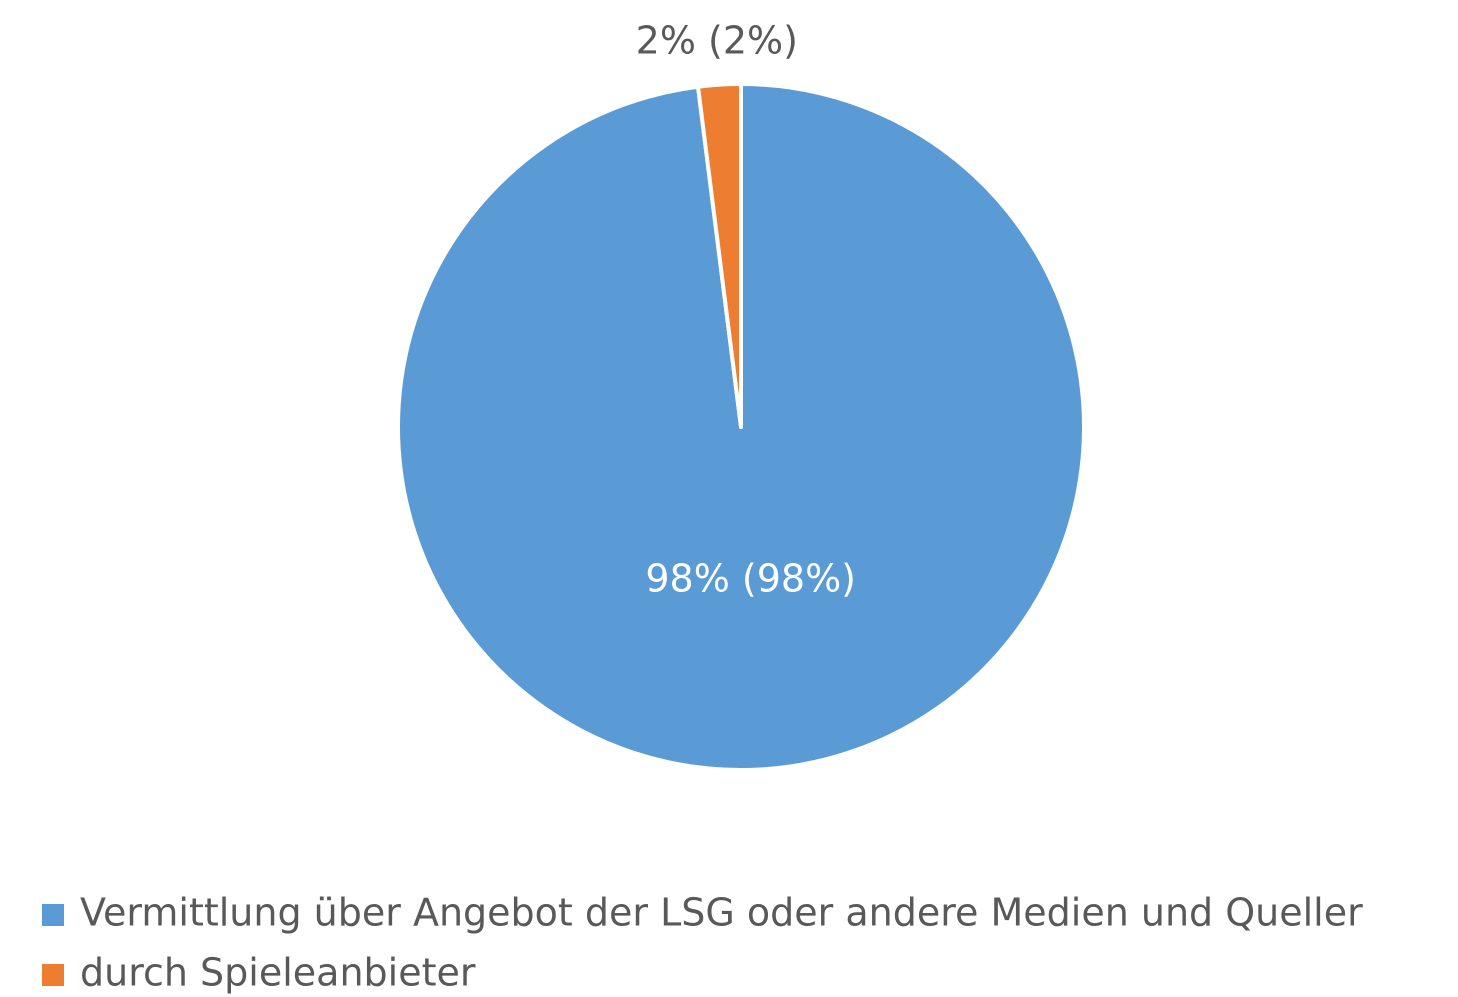 This screenshot has height=997, width=1458. Describe the element at coordinates (750, 579) in the screenshot. I see `data-label: 98% (98%)` at that location.